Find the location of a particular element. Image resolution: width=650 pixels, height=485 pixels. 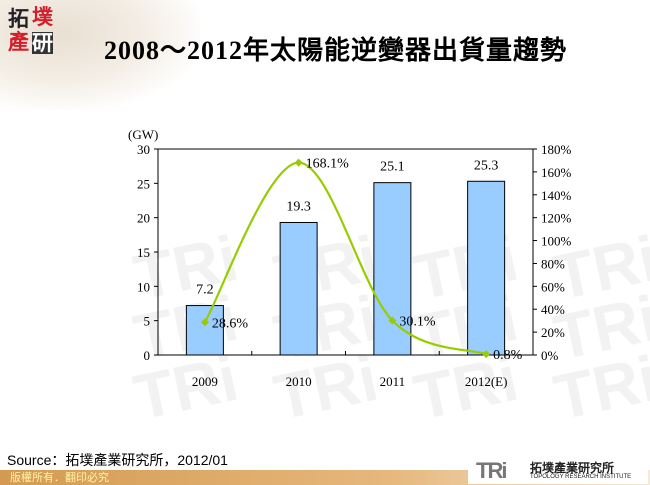

logo-char: 墣 is located at coordinates (42, 17).